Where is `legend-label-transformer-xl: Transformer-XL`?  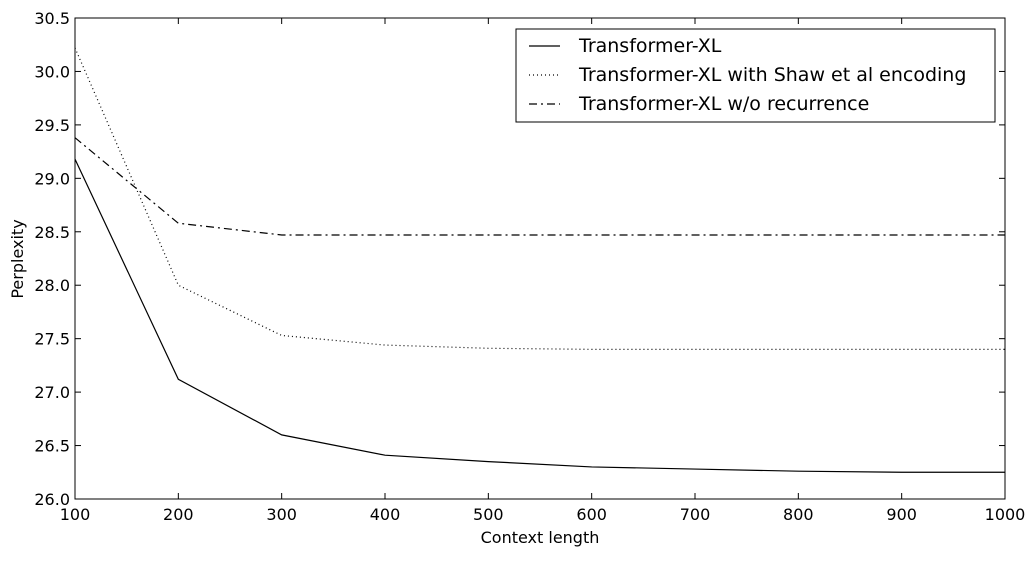
legend-label-transformer-xl: Transformer-XL is located at coordinates (650, 46).